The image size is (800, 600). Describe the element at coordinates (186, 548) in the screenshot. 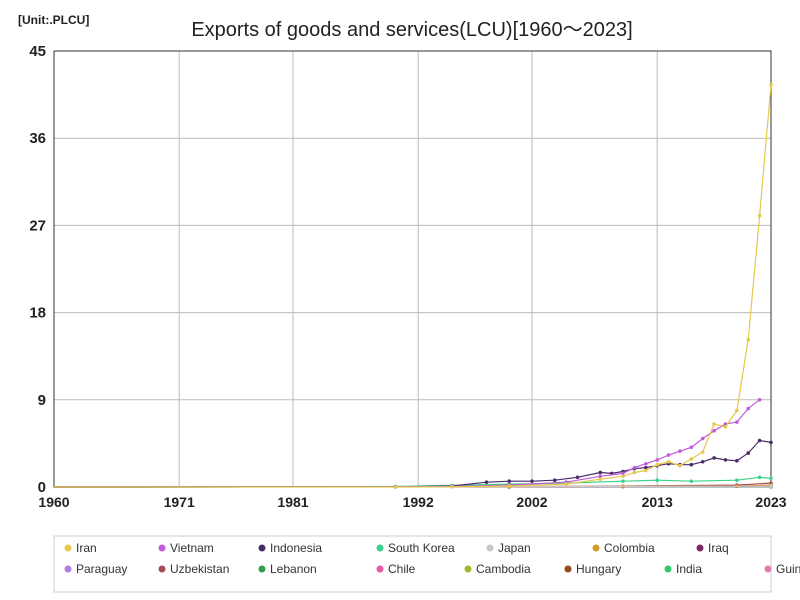

I see `legend-item-vietnam: Vietnam` at that location.